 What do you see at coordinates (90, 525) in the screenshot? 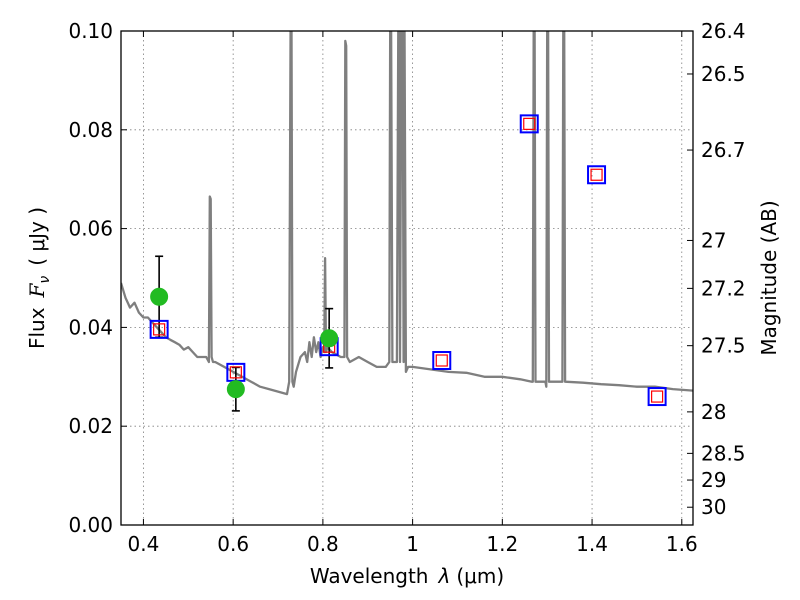
I see `y-tick-label: 0.00` at bounding box center [90, 525].